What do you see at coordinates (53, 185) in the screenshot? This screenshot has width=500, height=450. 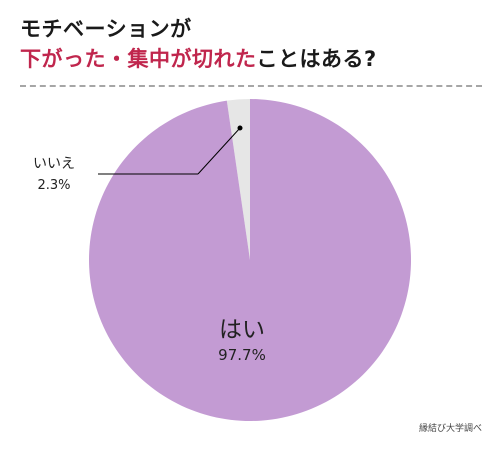 I see `slice-value-iie: 2.3%` at bounding box center [53, 185].